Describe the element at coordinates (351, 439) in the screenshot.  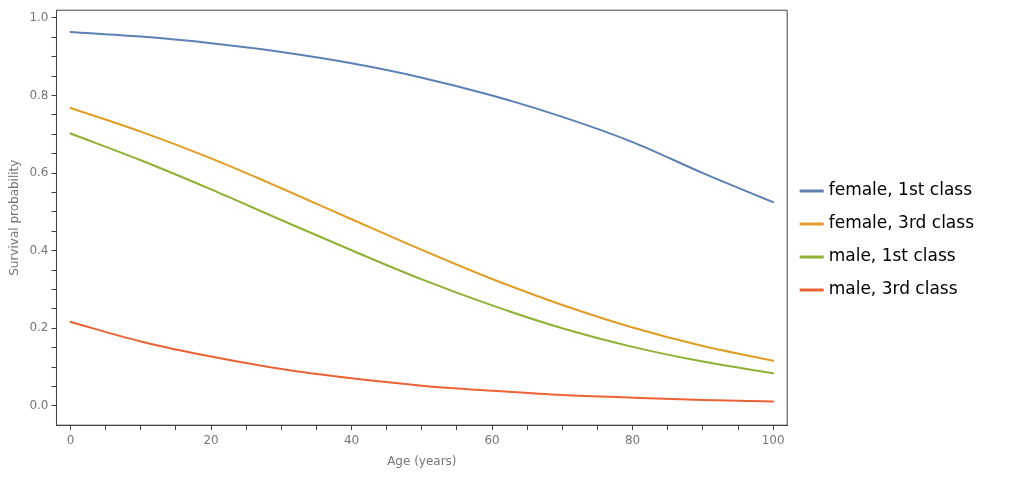
I see `x-tick-label: 40` at that location.